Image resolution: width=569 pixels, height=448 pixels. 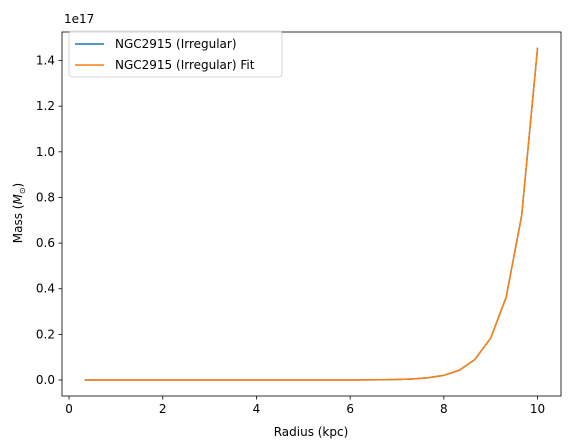 What do you see at coordinates (45, 197) in the screenshot?
I see `y-tick-label: 0.8` at bounding box center [45, 197].